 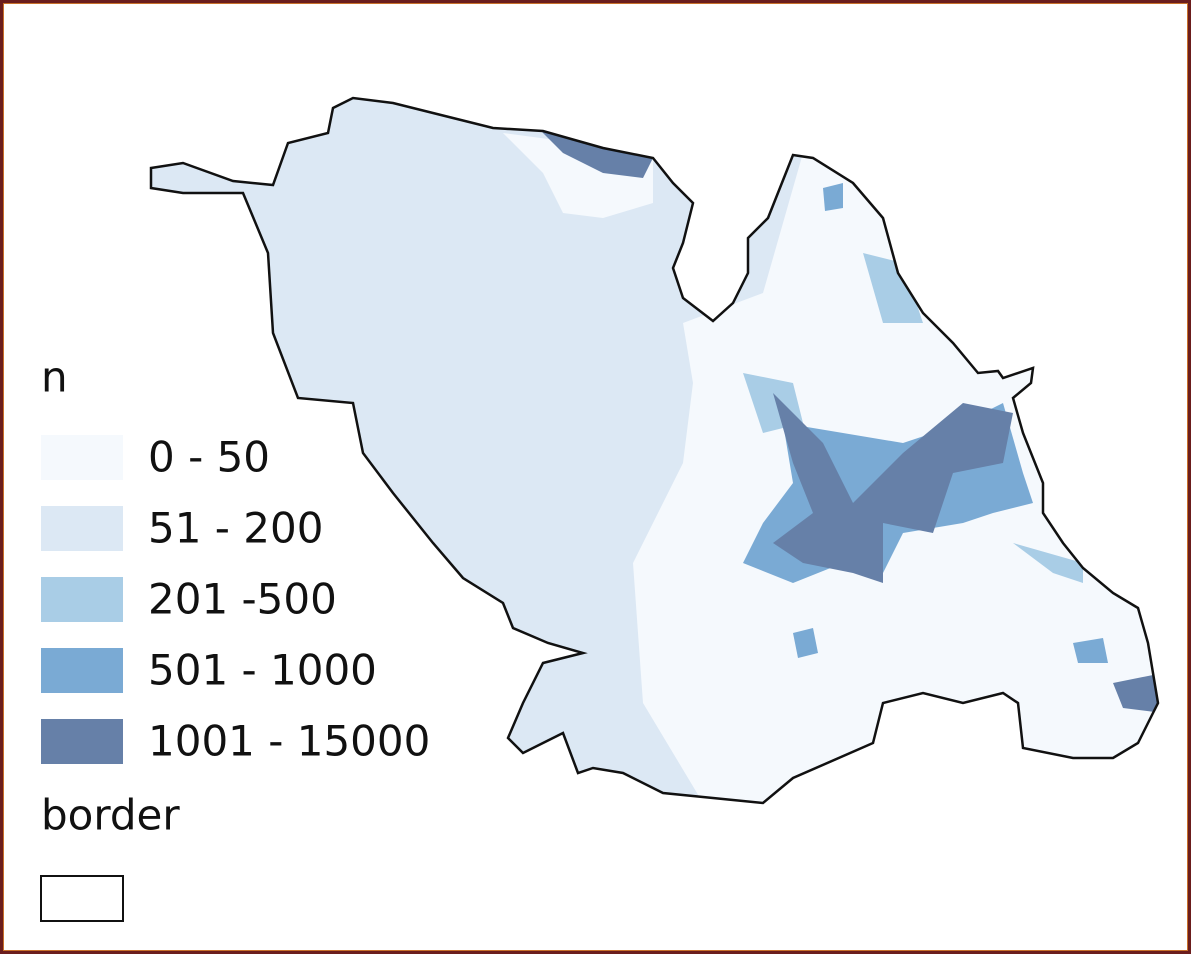 I want to click on legend-title: n, so click(x=54, y=377).